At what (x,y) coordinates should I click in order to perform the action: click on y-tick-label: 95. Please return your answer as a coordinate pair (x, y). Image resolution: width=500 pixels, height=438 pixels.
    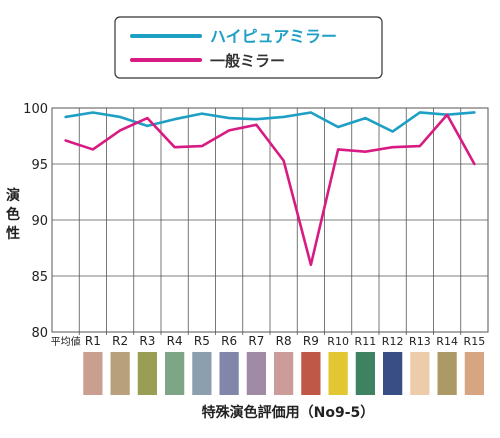
    Looking at the image, I should click on (39, 165).